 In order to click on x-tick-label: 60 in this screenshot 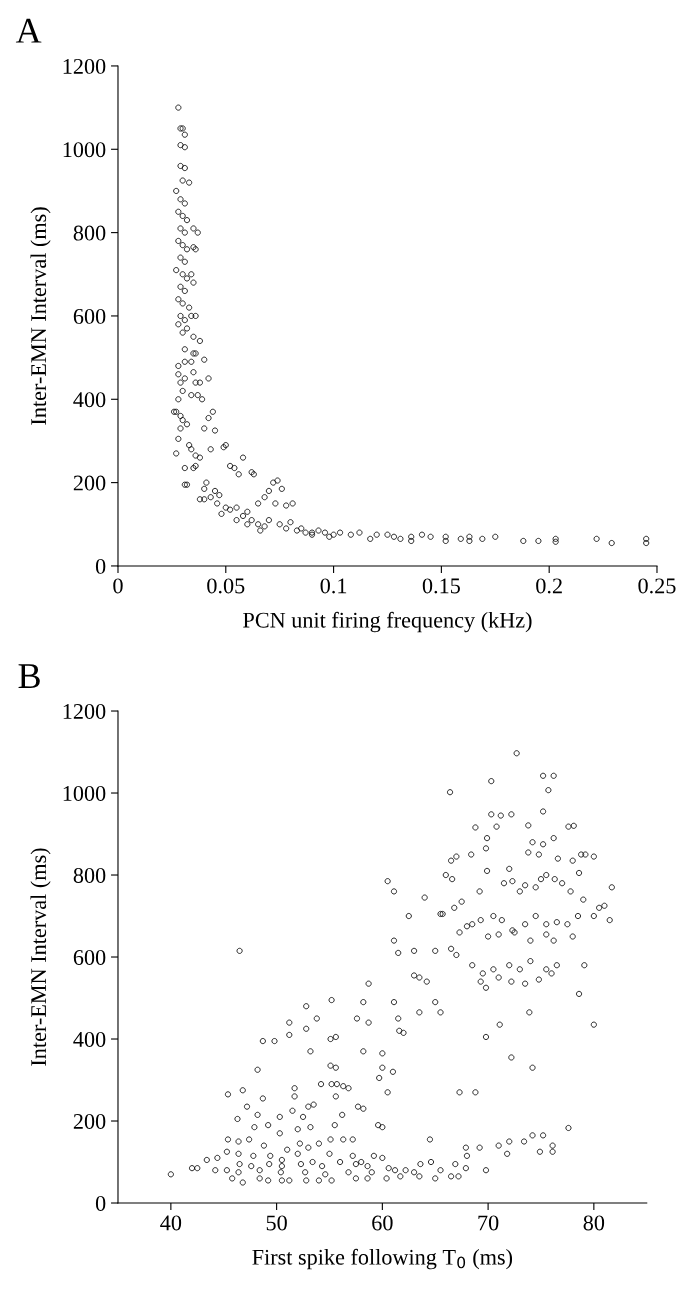, I will do `click(382, 1223)`.